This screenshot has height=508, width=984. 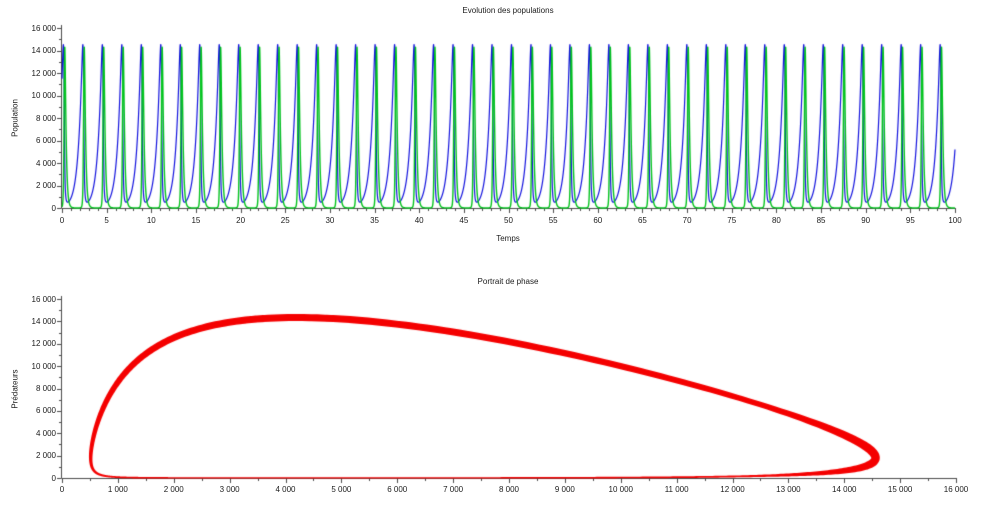 What do you see at coordinates (956, 489) in the screenshot?
I see `x-tick-label: 16 000` at bounding box center [956, 489].